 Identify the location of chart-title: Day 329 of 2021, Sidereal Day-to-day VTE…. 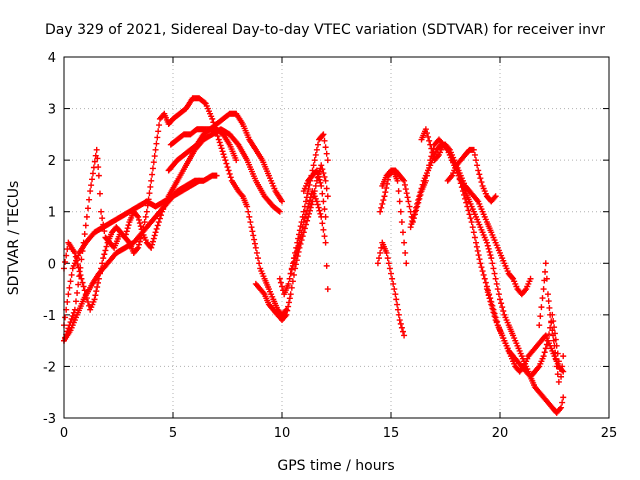
(325, 30).